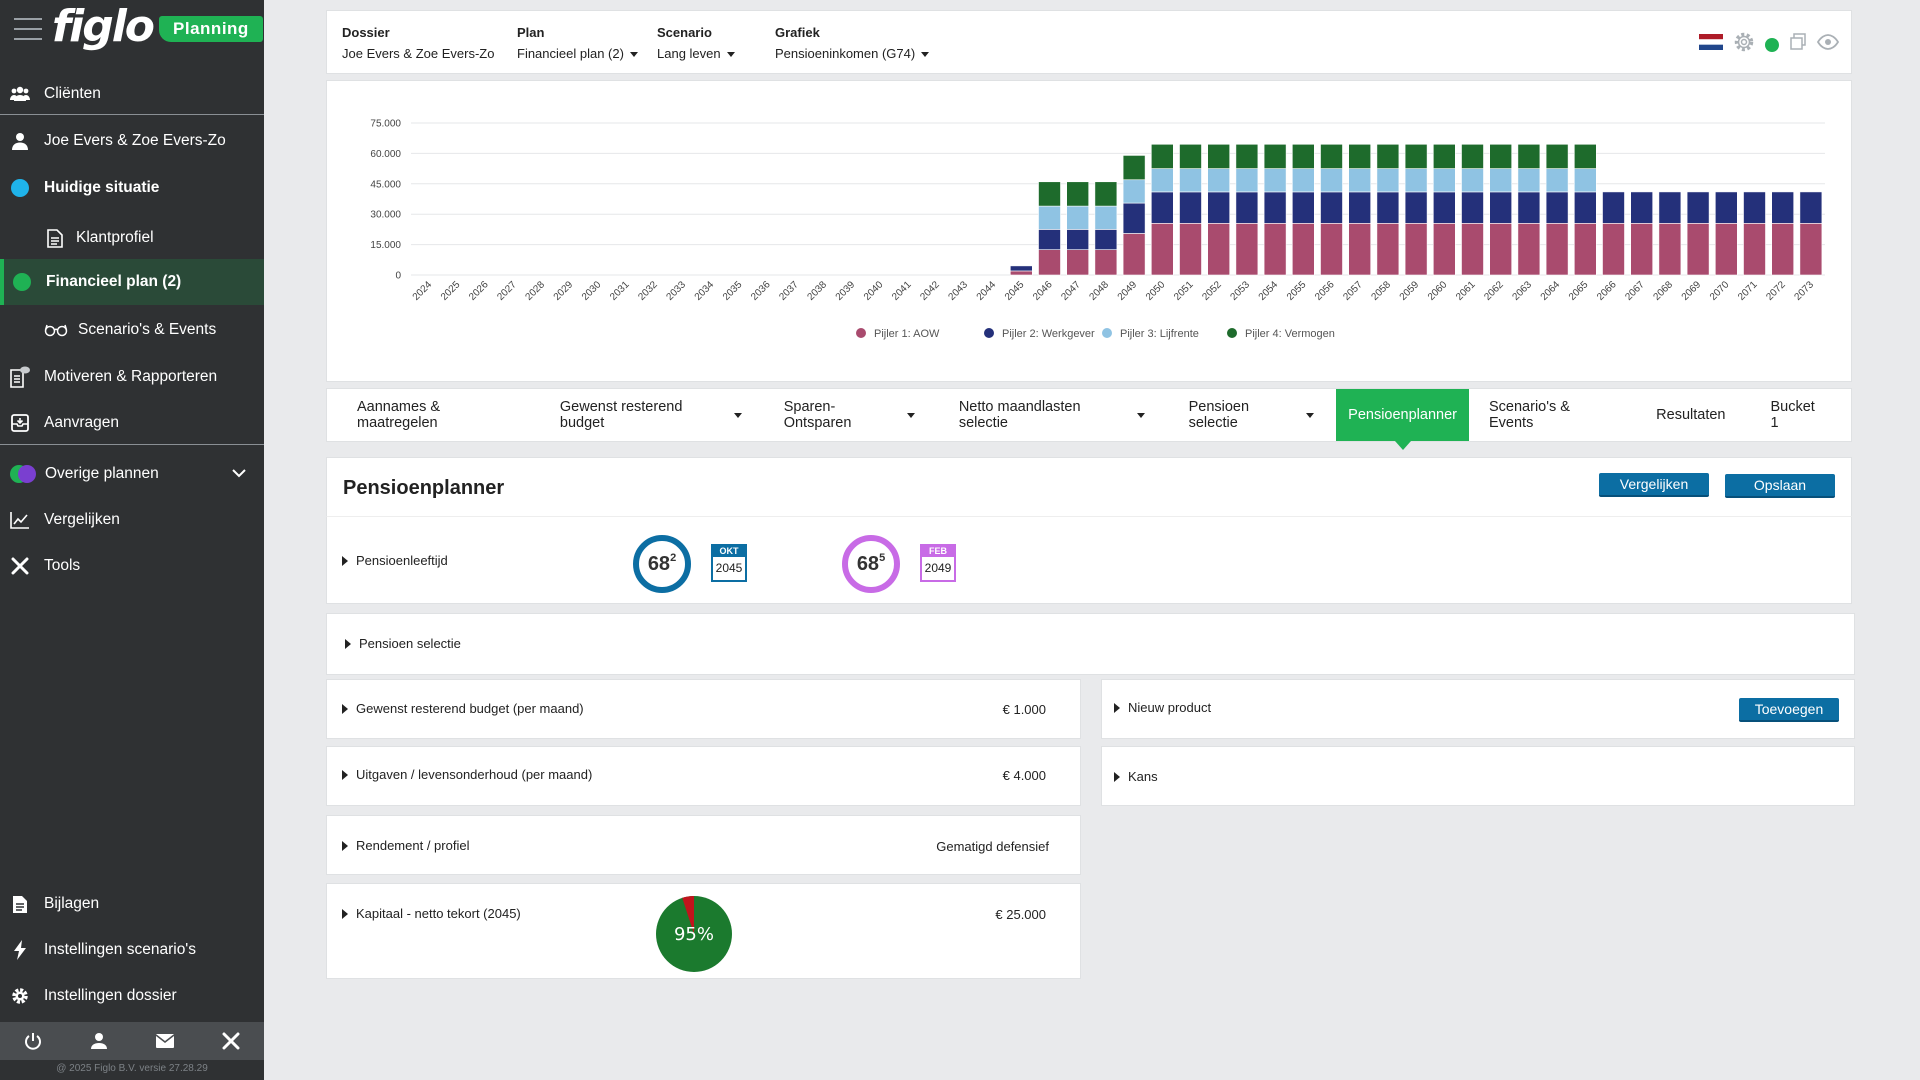  What do you see at coordinates (1024, 709) in the screenshot?
I see `budget-value: € 1.000` at bounding box center [1024, 709].